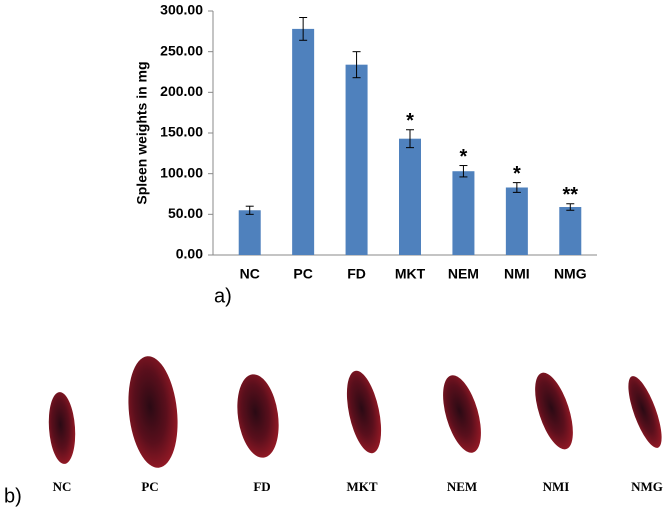  I want to click on y-tick-label: 300.00, so click(181, 10).